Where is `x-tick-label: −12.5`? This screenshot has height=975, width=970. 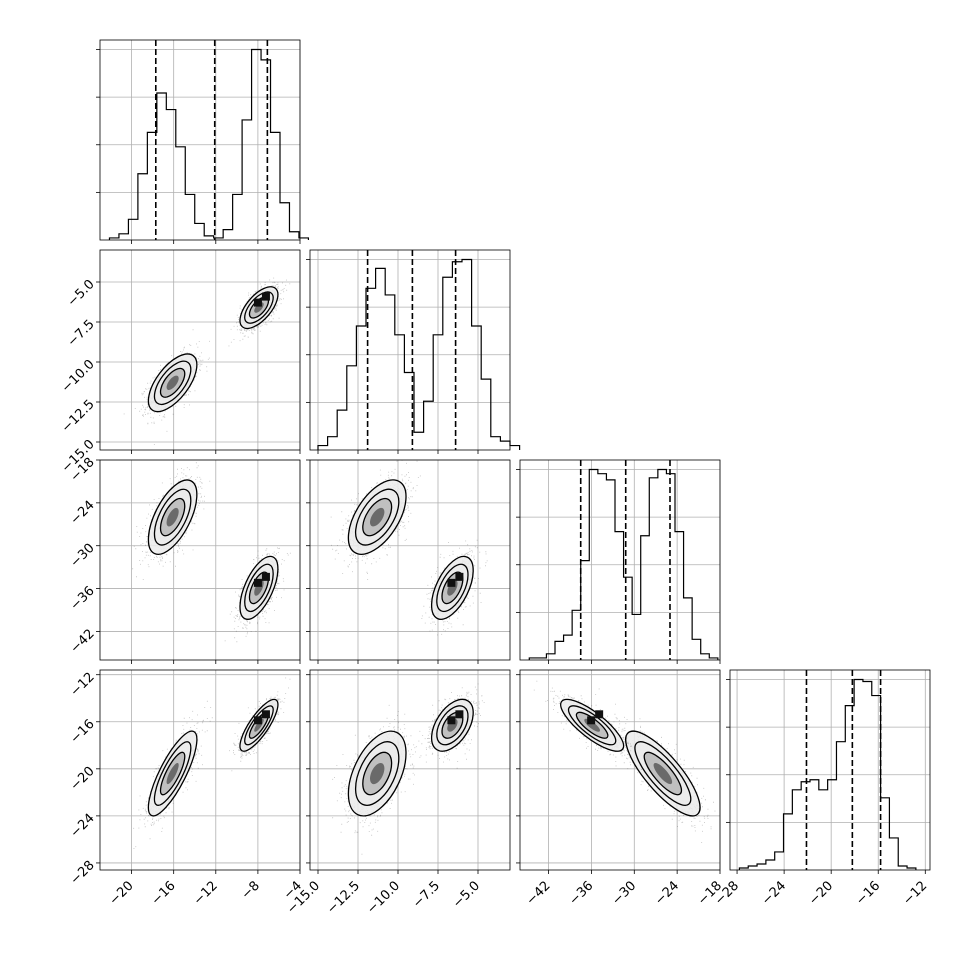 x-tick-label: −12.5 is located at coordinates (343, 897).